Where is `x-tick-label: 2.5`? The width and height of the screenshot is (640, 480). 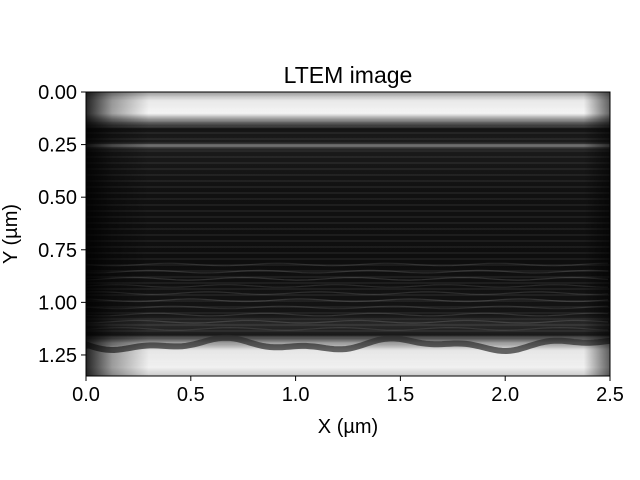
x-tick-label: 2.5 is located at coordinates (610, 395).